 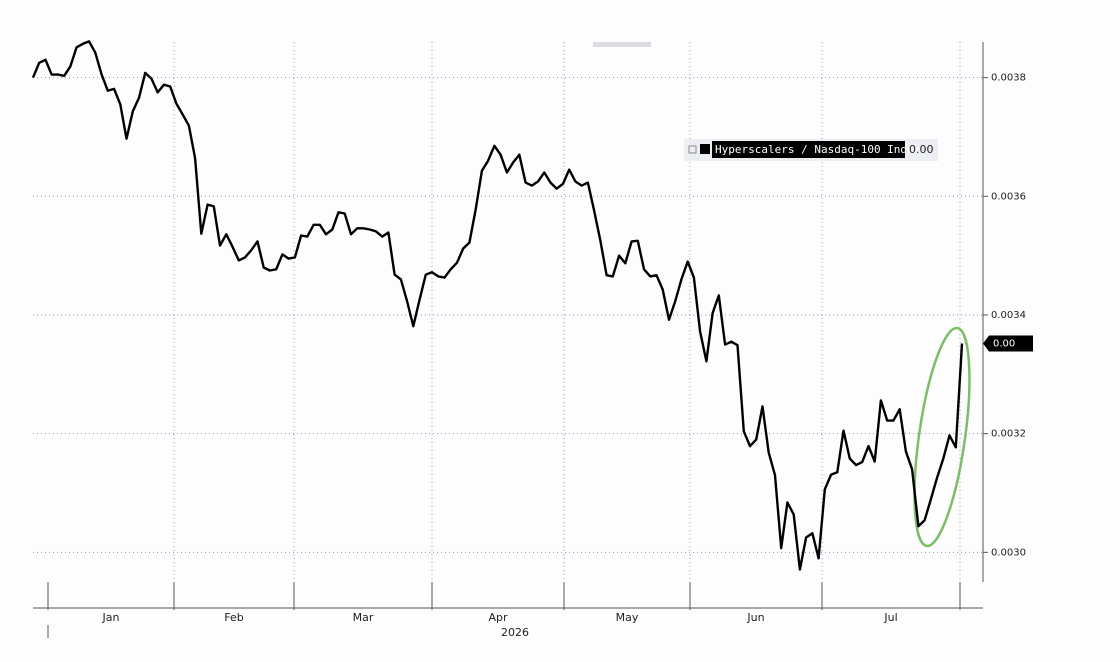 I want to click on y-tick-label: 0.0032, so click(x=1008, y=434).